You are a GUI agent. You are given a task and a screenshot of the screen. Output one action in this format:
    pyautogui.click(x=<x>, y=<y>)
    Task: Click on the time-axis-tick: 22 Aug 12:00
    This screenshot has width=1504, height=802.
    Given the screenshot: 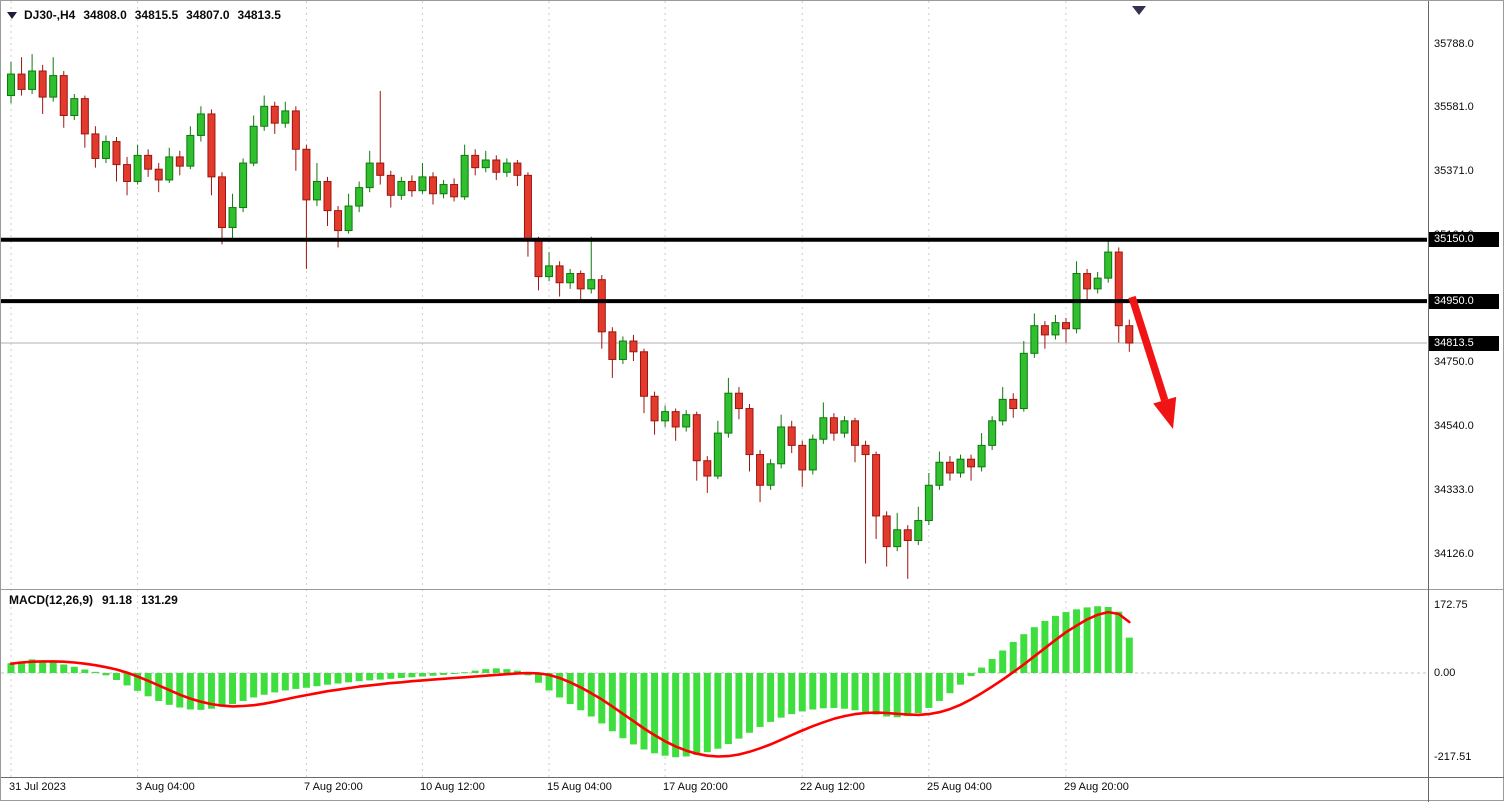 What is the action you would take?
    pyautogui.click(x=832, y=787)
    